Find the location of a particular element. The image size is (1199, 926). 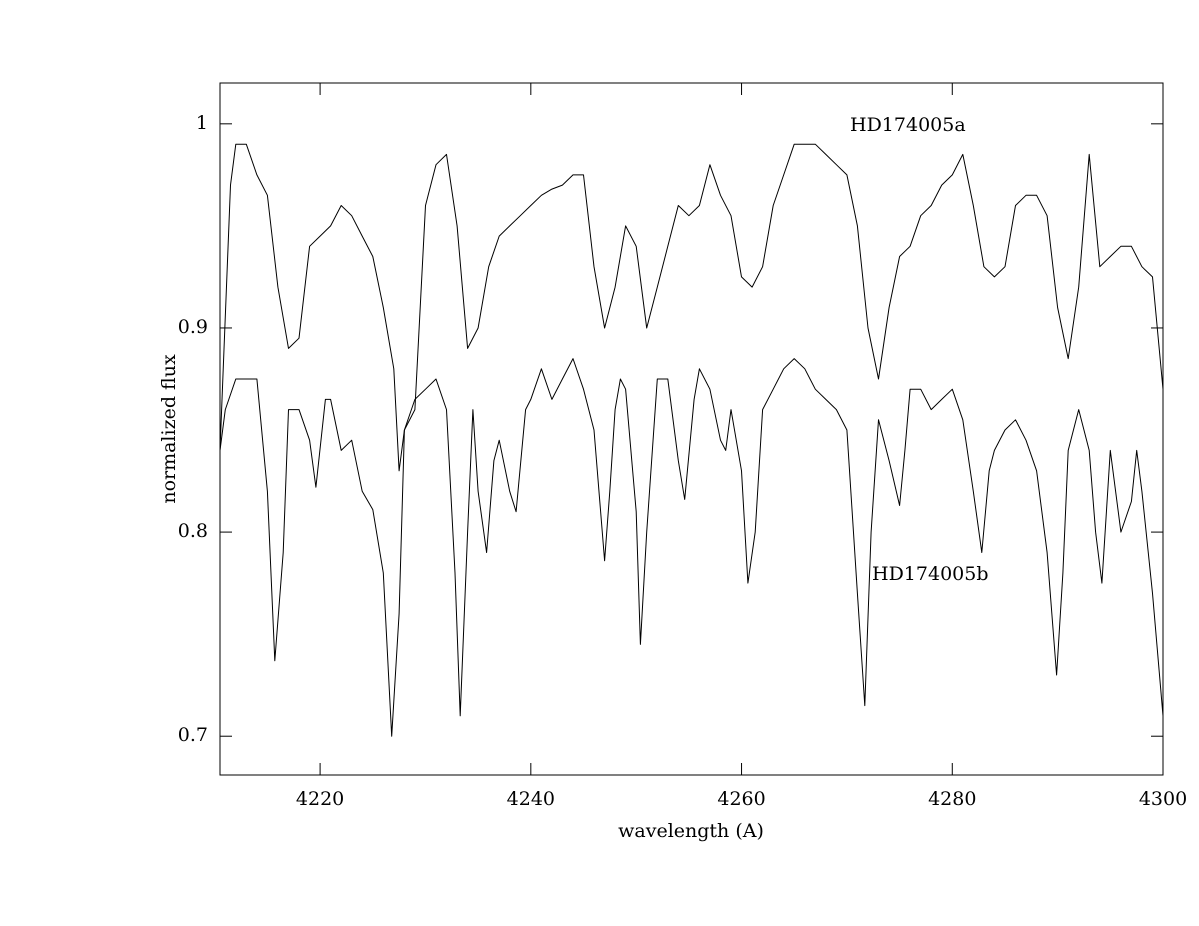

x-tick-label: 4280 is located at coordinates (952, 799).